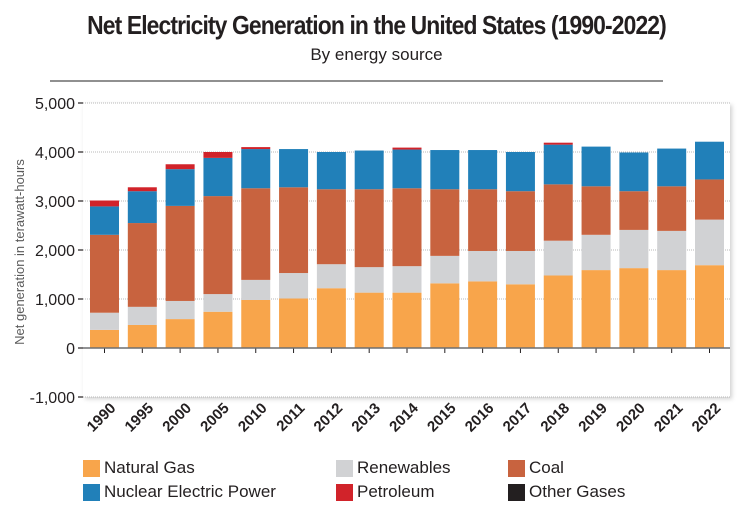 The image size is (753, 516). Describe the element at coordinates (577, 491) in the screenshot. I see `legend-label: Other Gases` at that location.